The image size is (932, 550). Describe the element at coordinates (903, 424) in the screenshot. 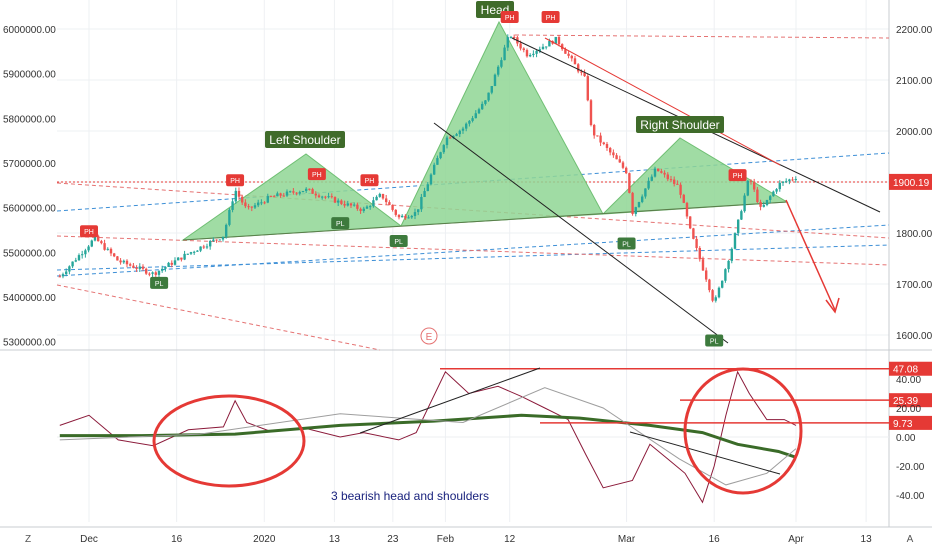

I see `osc-level-label-2: 9.73` at that location.